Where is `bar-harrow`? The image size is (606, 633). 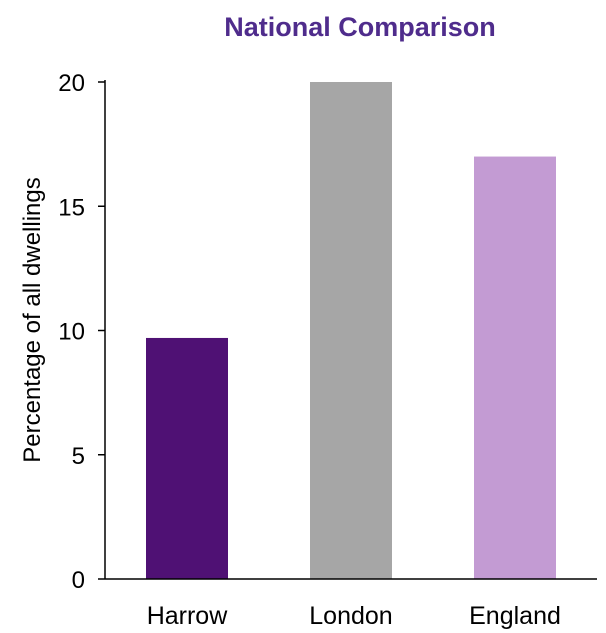 bar-harrow is located at coordinates (187, 458).